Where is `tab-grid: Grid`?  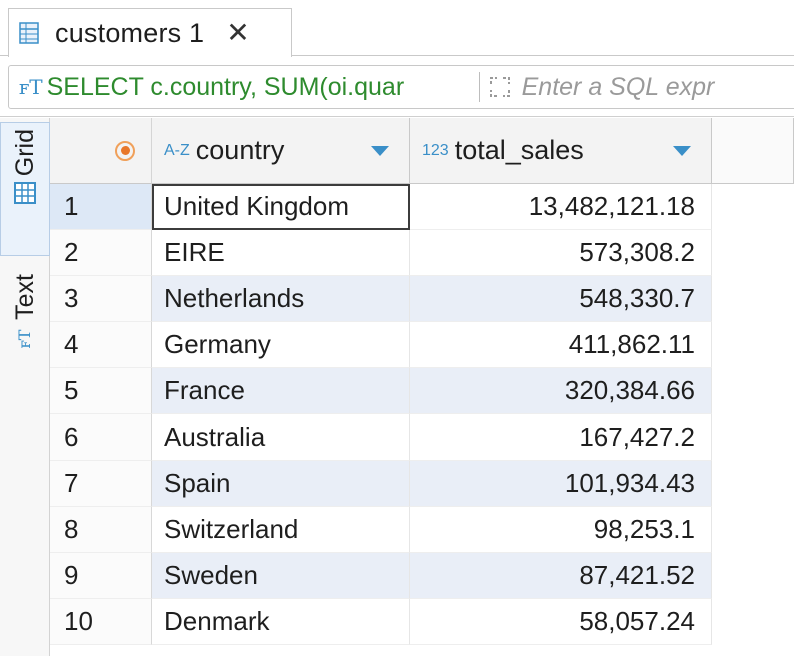 tab-grid: Grid is located at coordinates (25, 189).